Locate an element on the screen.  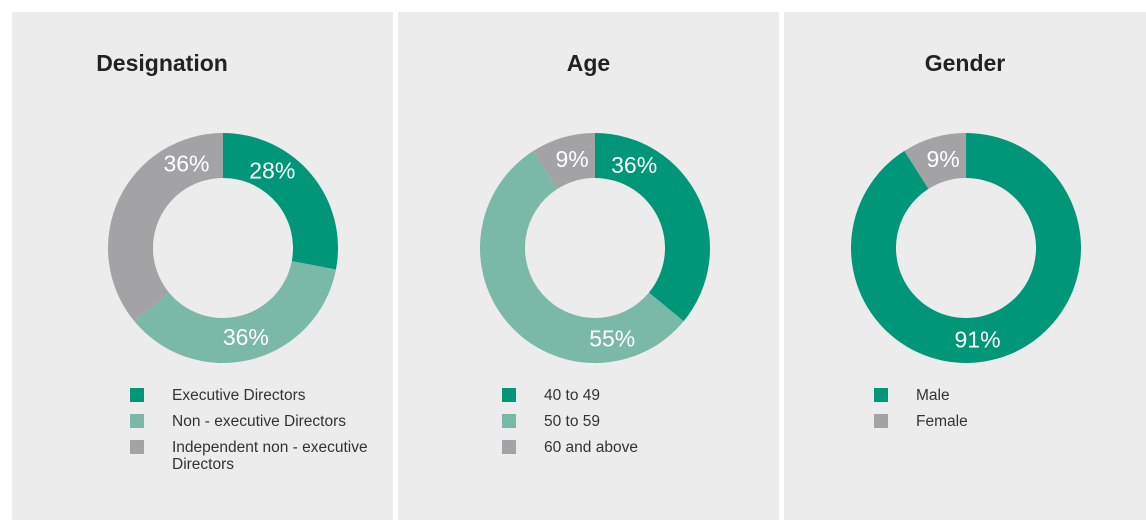
legend-item-executive-directors: Executive Directors is located at coordinates (260, 395).